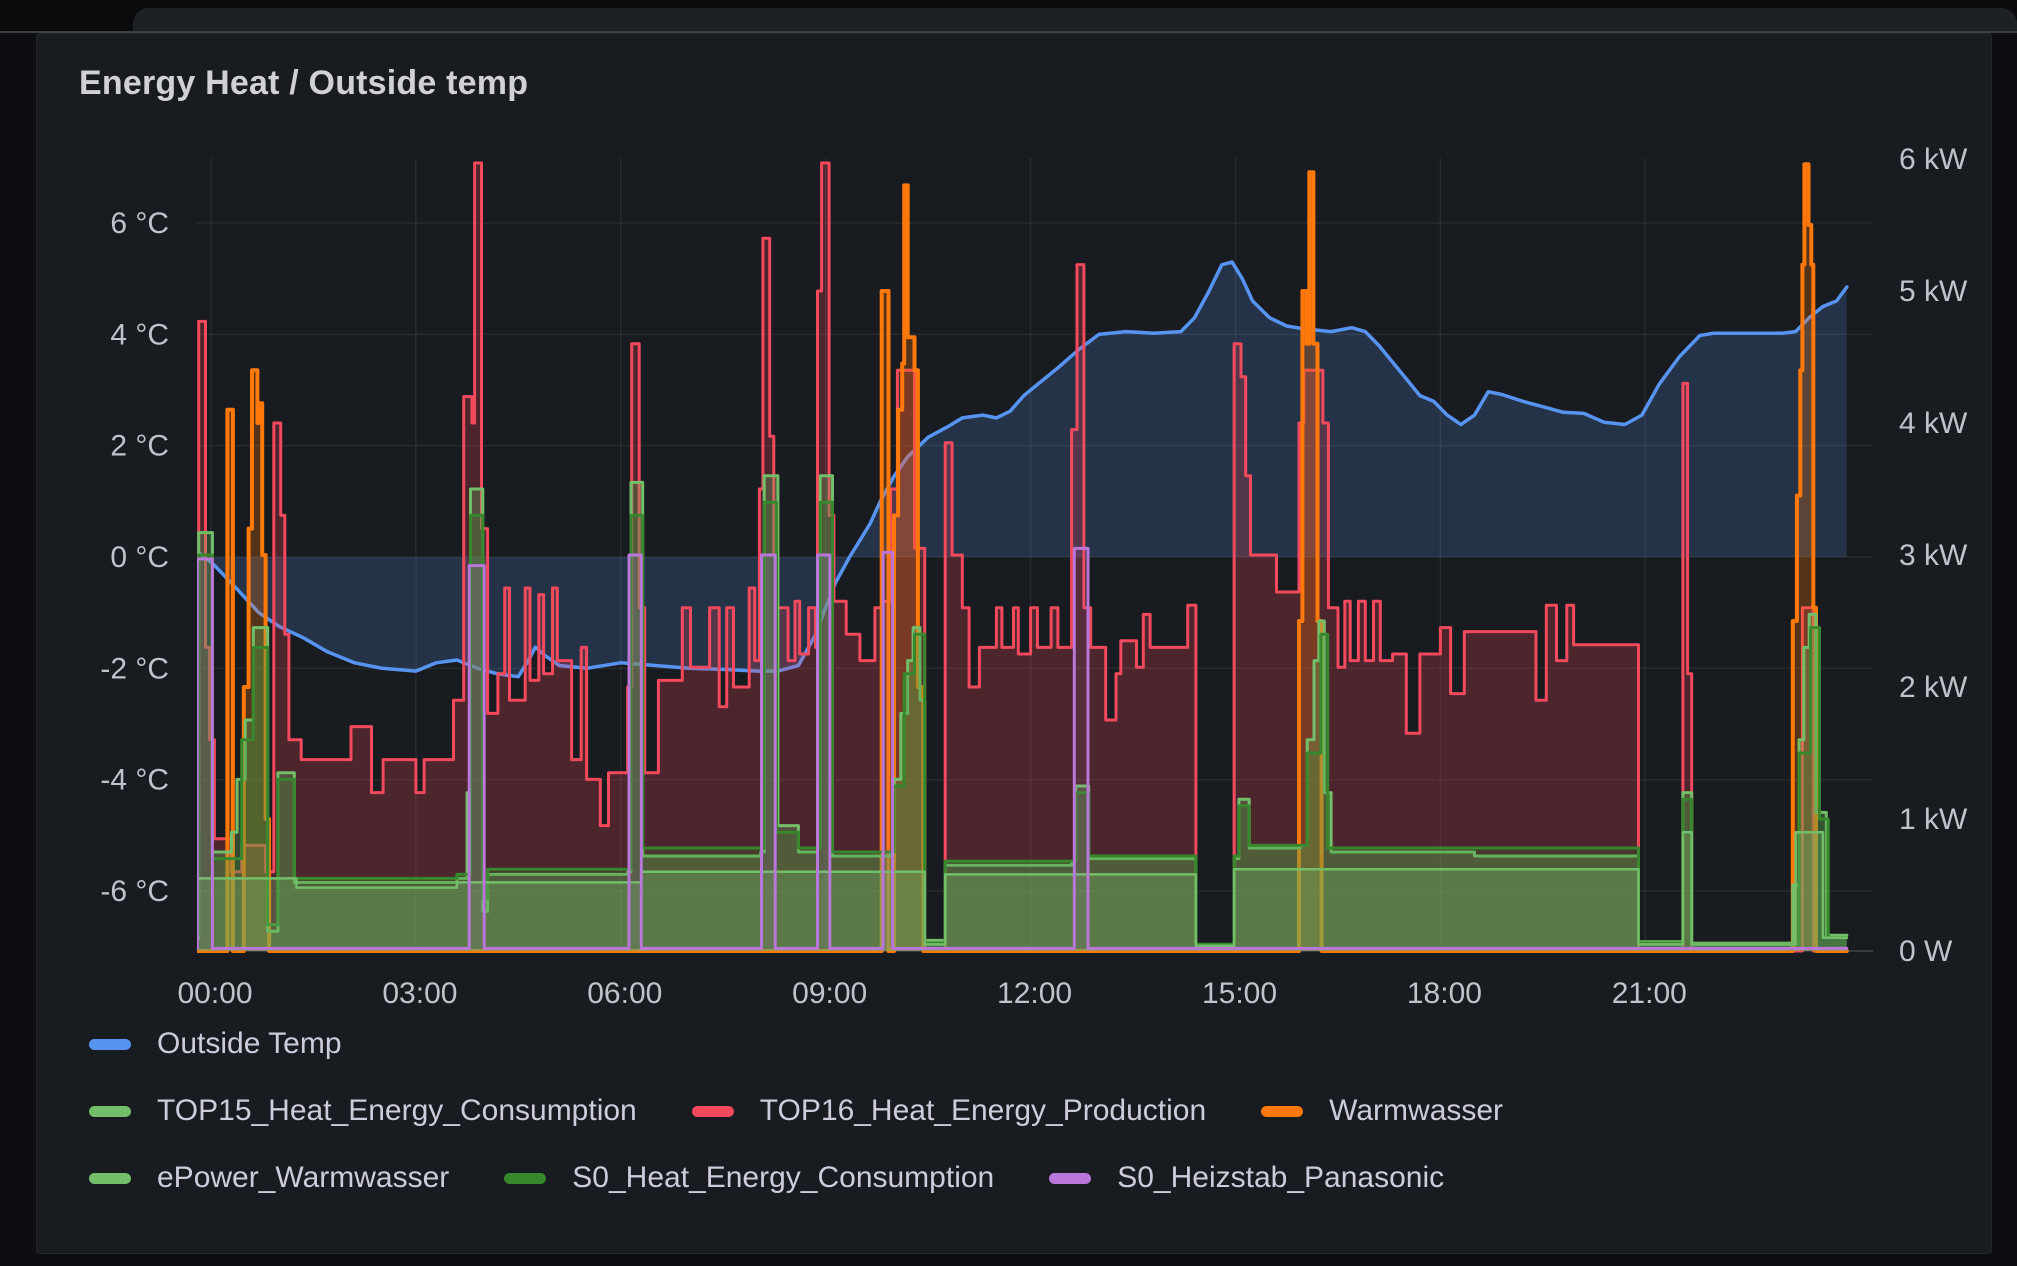 The image size is (2017, 1266). I want to click on legend-item-s0-heizstab-panasonic: S0_Heizstab_Panasonic, so click(1246, 1178).